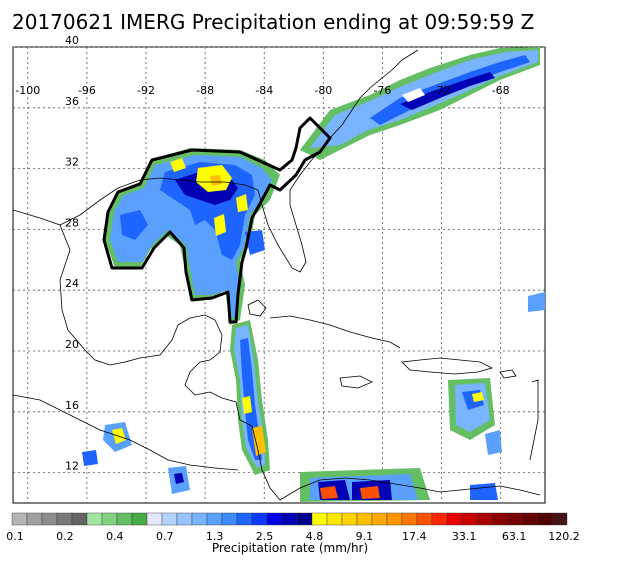  What do you see at coordinates (365, 536) in the screenshot?
I see `colorbar-tick-label: 9.1` at bounding box center [365, 536].